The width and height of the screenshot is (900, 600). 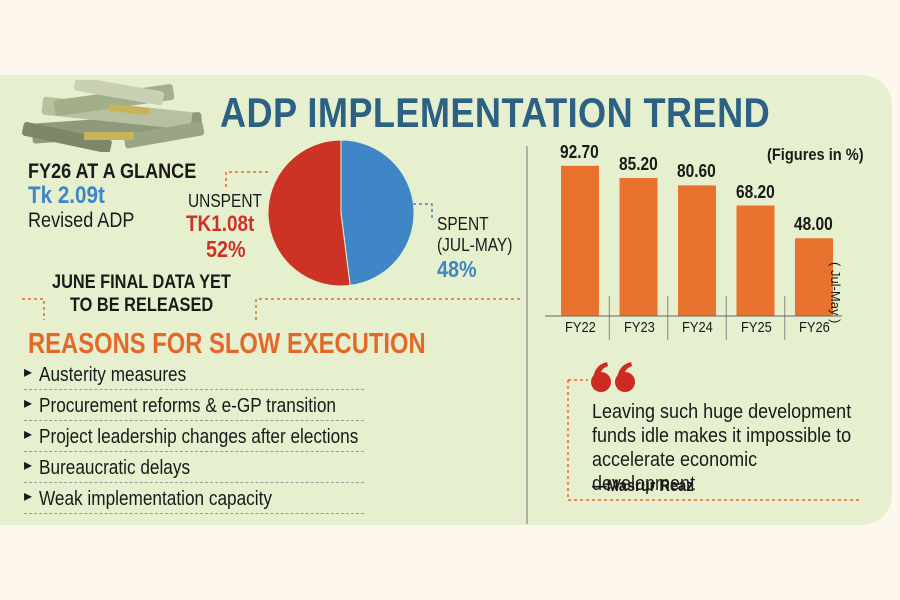 What do you see at coordinates (579, 151) in the screenshot?
I see `bar-value-label: 92.70` at bounding box center [579, 151].